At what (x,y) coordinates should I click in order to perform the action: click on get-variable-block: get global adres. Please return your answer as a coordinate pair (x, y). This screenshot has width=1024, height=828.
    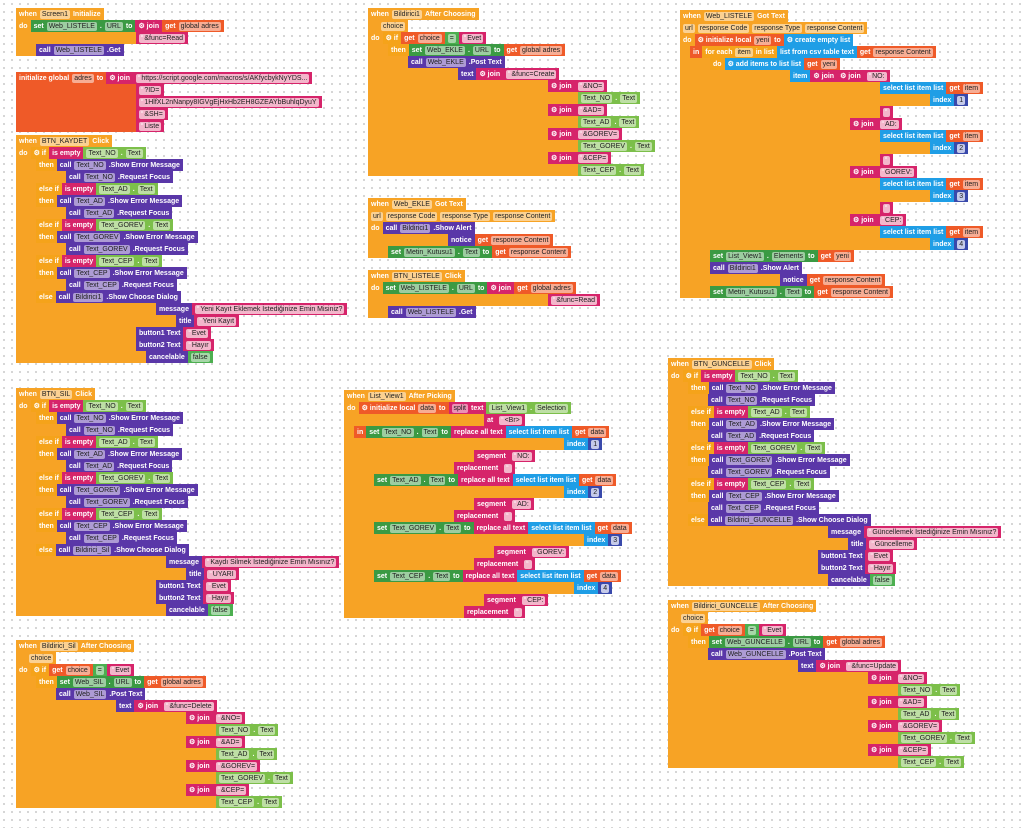
    Looking at the image, I should click on (175, 682).